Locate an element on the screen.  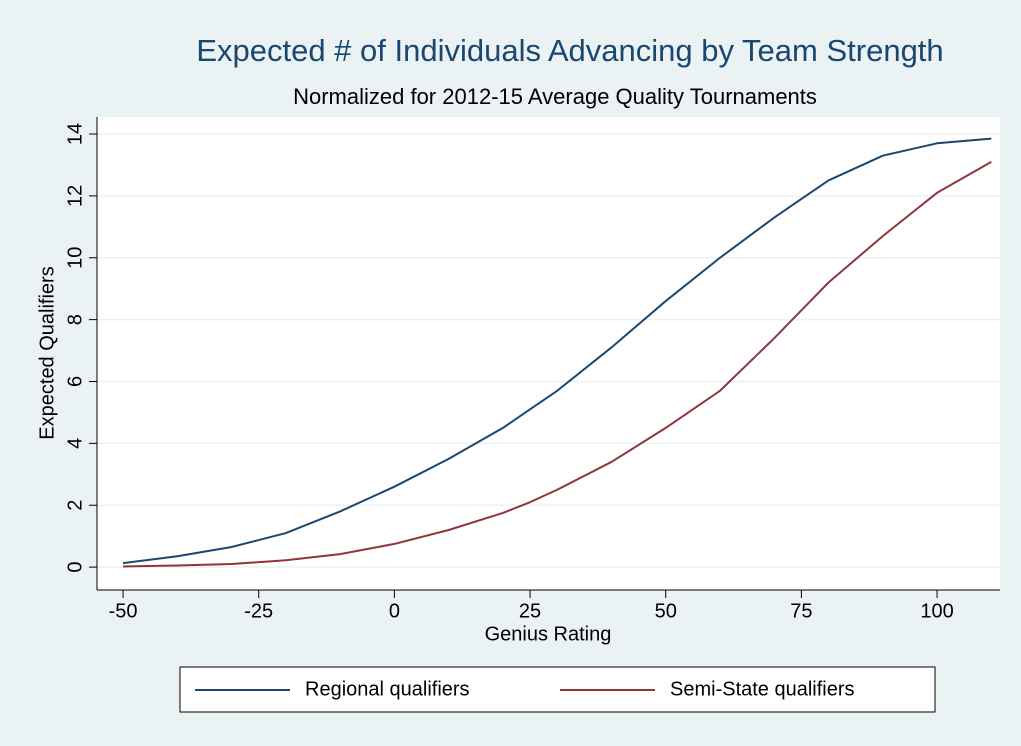
y-tick-label: 4 is located at coordinates (75, 443).